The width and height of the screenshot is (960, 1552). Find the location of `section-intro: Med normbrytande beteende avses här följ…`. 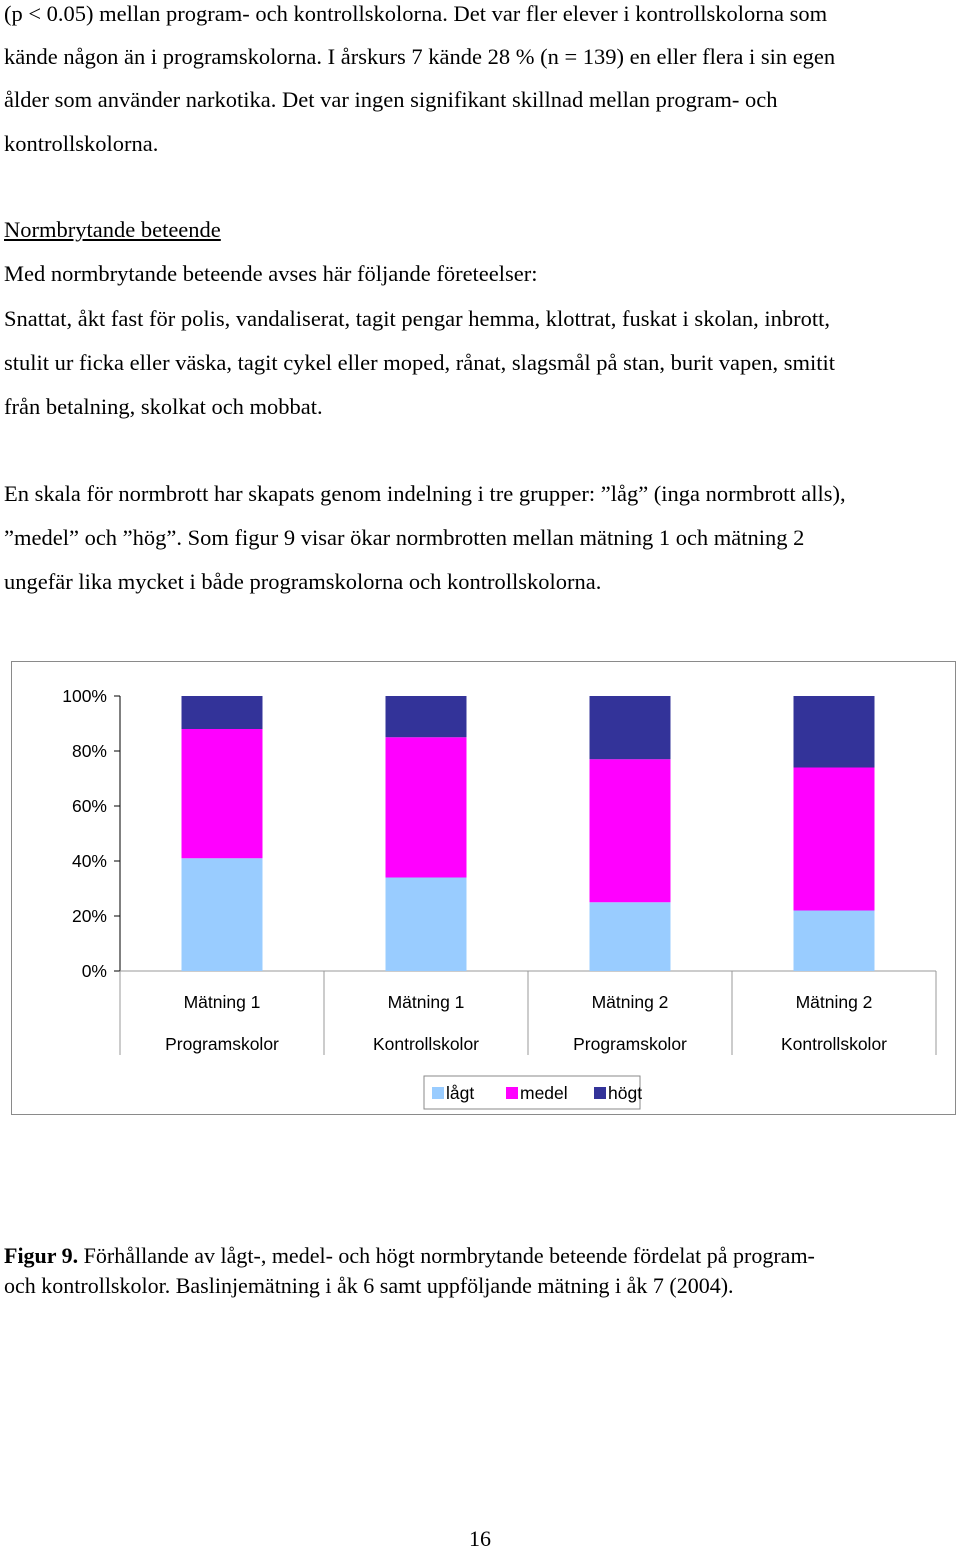

section-intro: Med normbrytande beteende avses här följ… is located at coordinates (271, 273).